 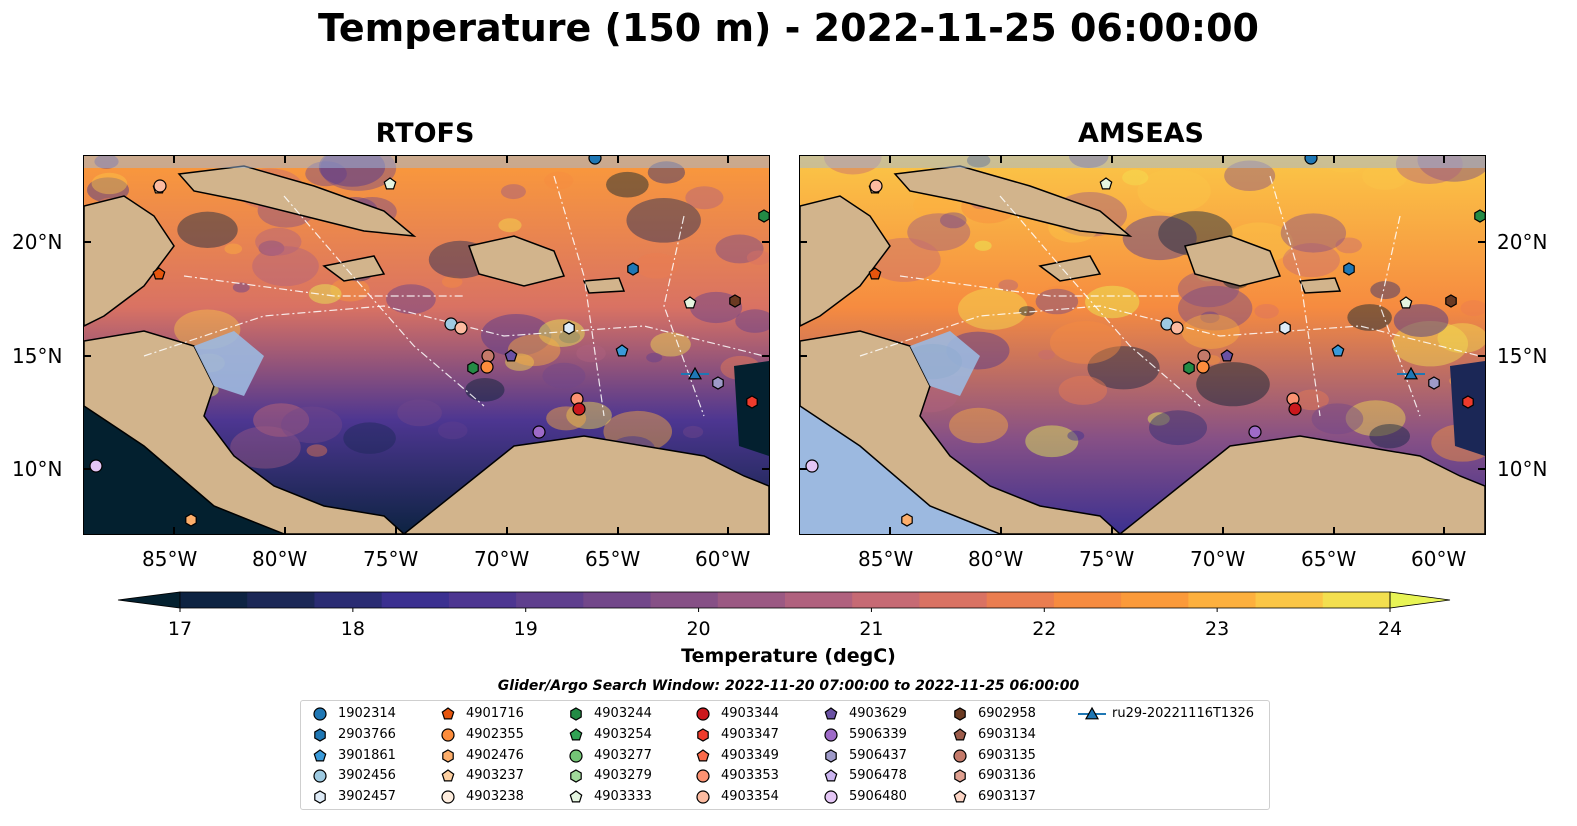 What do you see at coordinates (623, 734) in the screenshot?
I see `legend-label: 4903254` at bounding box center [623, 734].